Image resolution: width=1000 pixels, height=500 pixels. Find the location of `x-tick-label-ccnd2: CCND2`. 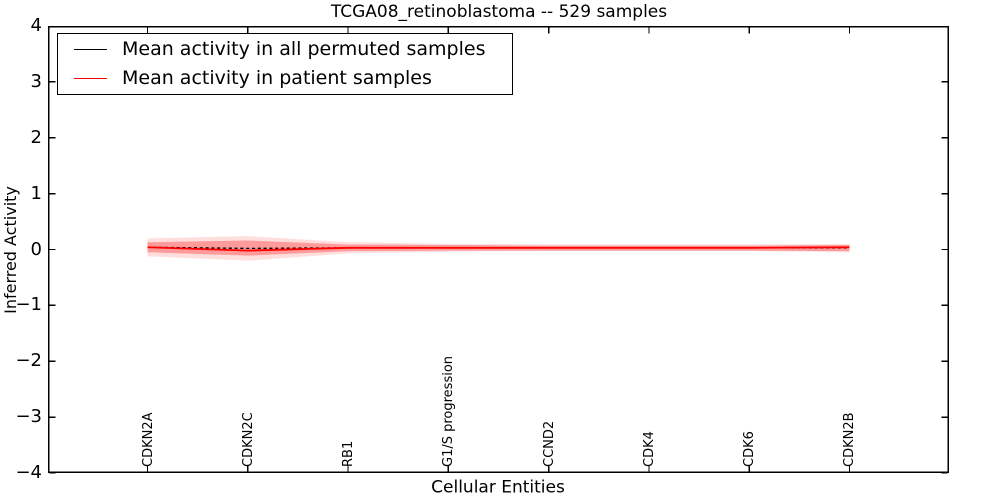

x-tick-label-ccnd2: CCND2 is located at coordinates (549, 443).